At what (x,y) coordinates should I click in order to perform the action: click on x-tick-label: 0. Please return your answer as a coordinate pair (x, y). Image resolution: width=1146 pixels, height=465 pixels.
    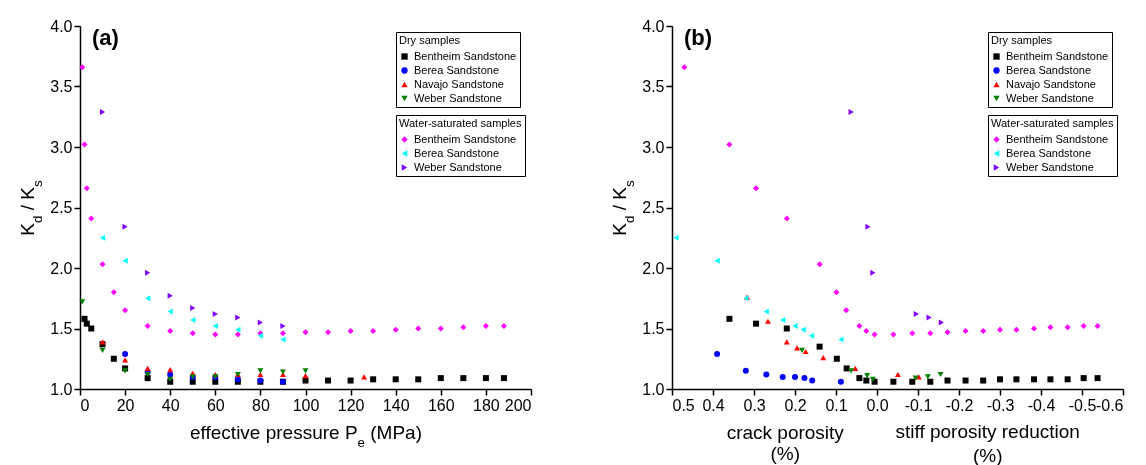
    Looking at the image, I should click on (85, 405).